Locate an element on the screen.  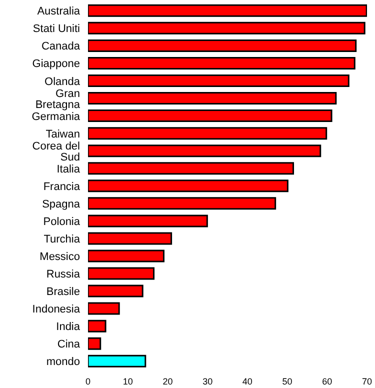
y-tick-label: mondo is located at coordinates (63, 362).